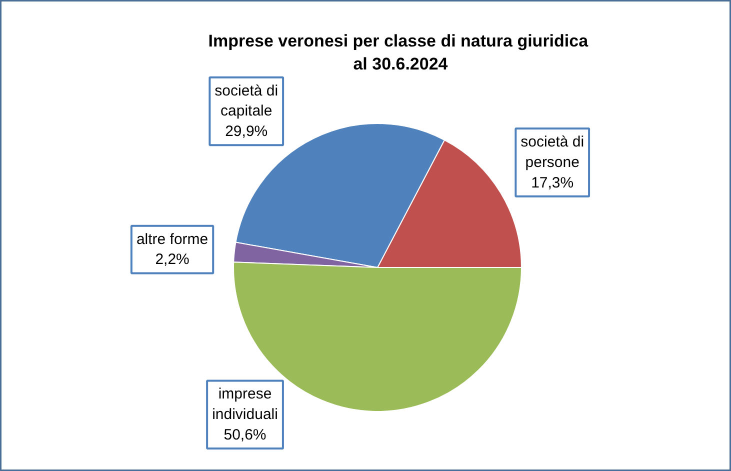  I want to click on data-label: 29,9%, so click(246, 131).